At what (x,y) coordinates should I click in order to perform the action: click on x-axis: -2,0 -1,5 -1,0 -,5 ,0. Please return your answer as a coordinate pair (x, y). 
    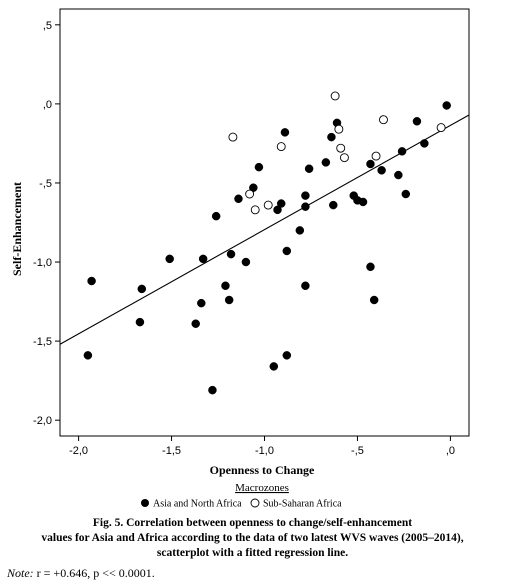
    Looking at the image, I should click on (262, 446).